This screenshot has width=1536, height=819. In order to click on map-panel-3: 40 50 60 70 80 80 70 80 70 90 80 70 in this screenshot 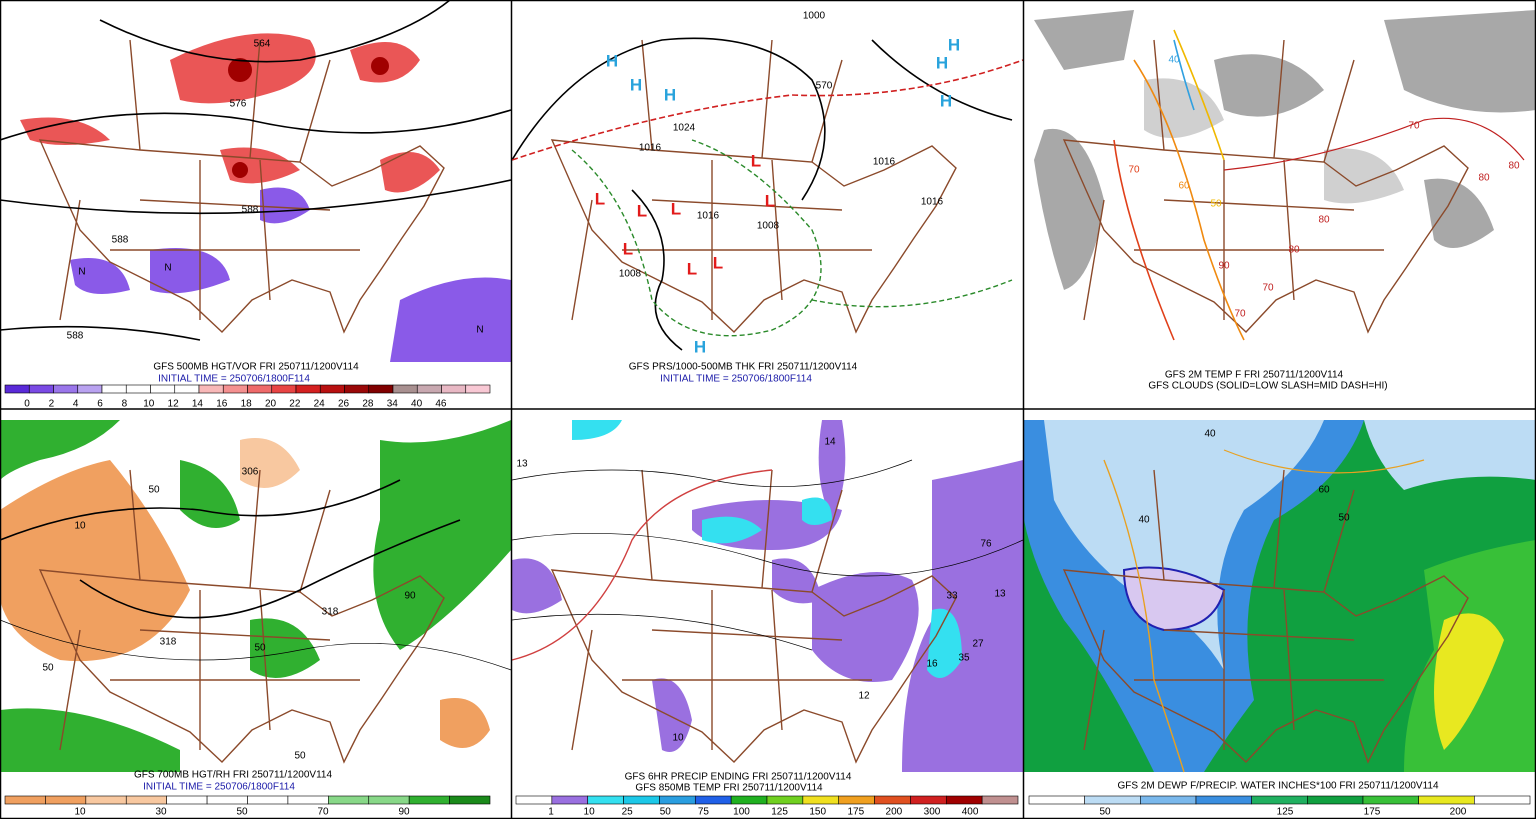, I will do `click(1280, 181)`.